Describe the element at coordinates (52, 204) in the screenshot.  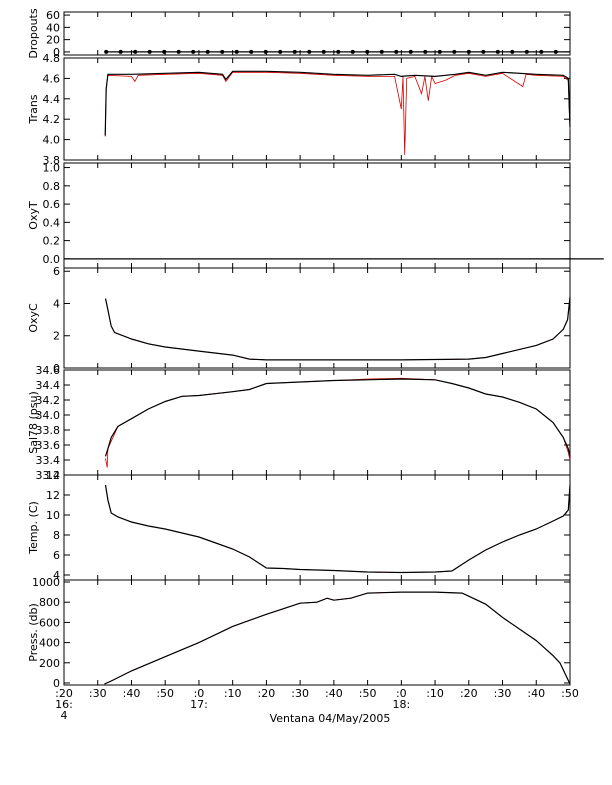
I see `y-tick-label: 0.6` at that location.